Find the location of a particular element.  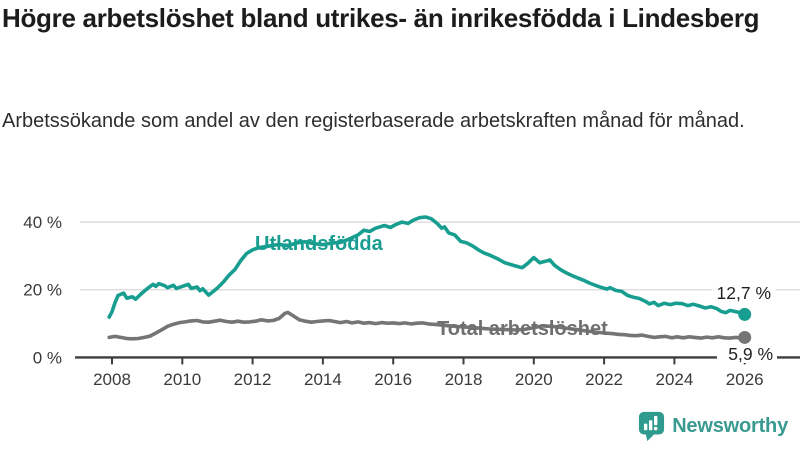

x-tick-label-2022: 2022 is located at coordinates (604, 379).